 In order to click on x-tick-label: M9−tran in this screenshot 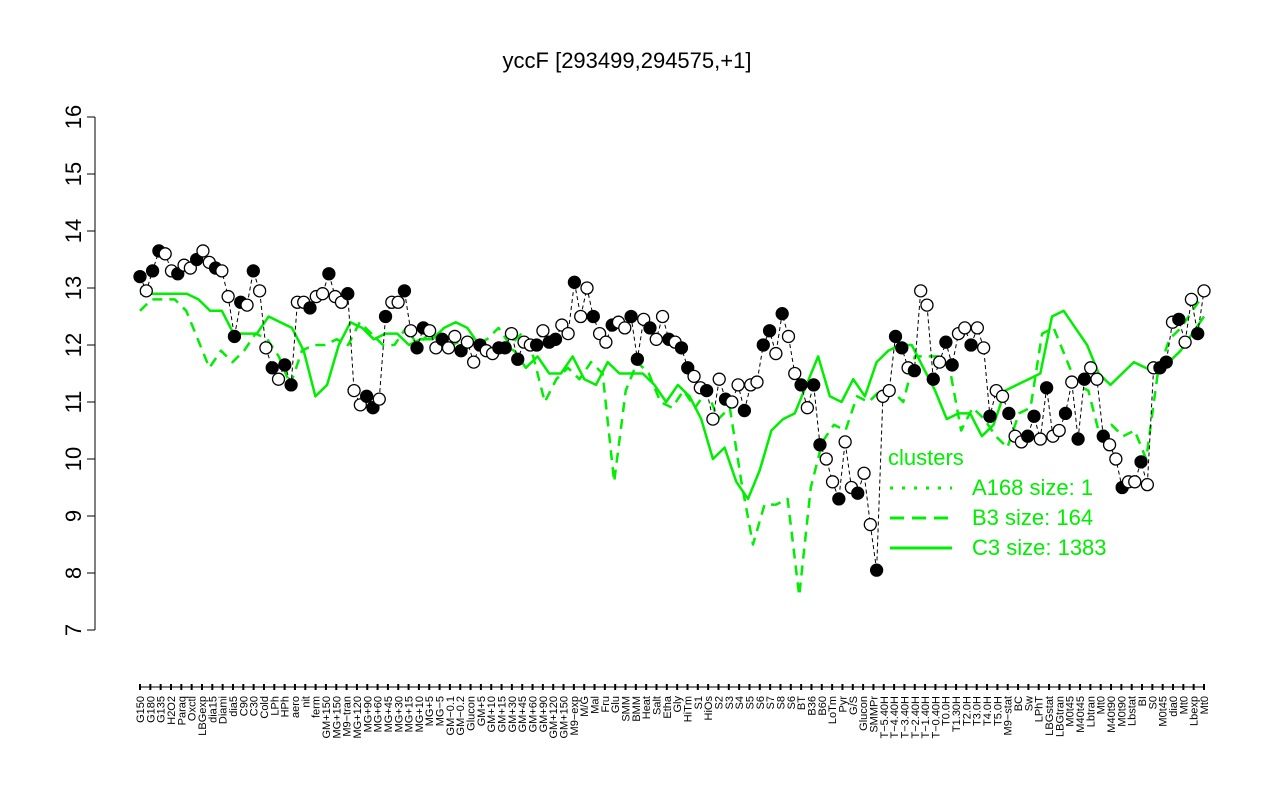, I will do `click(348, 716)`.